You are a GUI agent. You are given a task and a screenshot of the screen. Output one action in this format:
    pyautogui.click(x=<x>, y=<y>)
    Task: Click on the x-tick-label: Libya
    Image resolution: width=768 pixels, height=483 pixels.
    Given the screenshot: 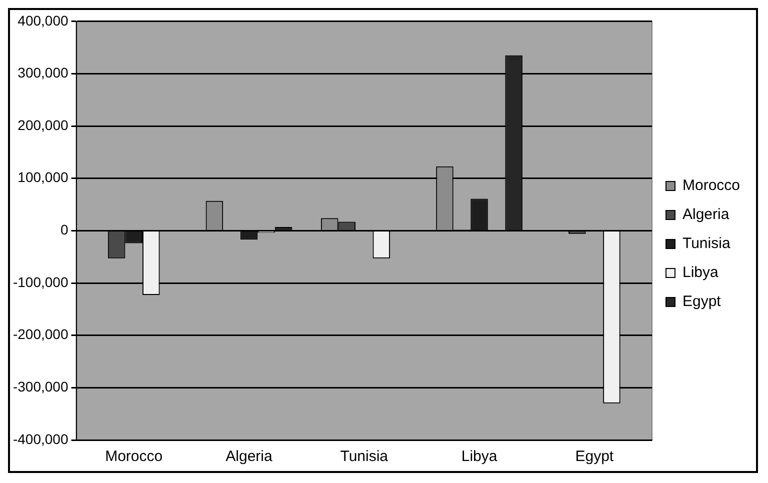 What is the action you would take?
    pyautogui.click(x=479, y=457)
    